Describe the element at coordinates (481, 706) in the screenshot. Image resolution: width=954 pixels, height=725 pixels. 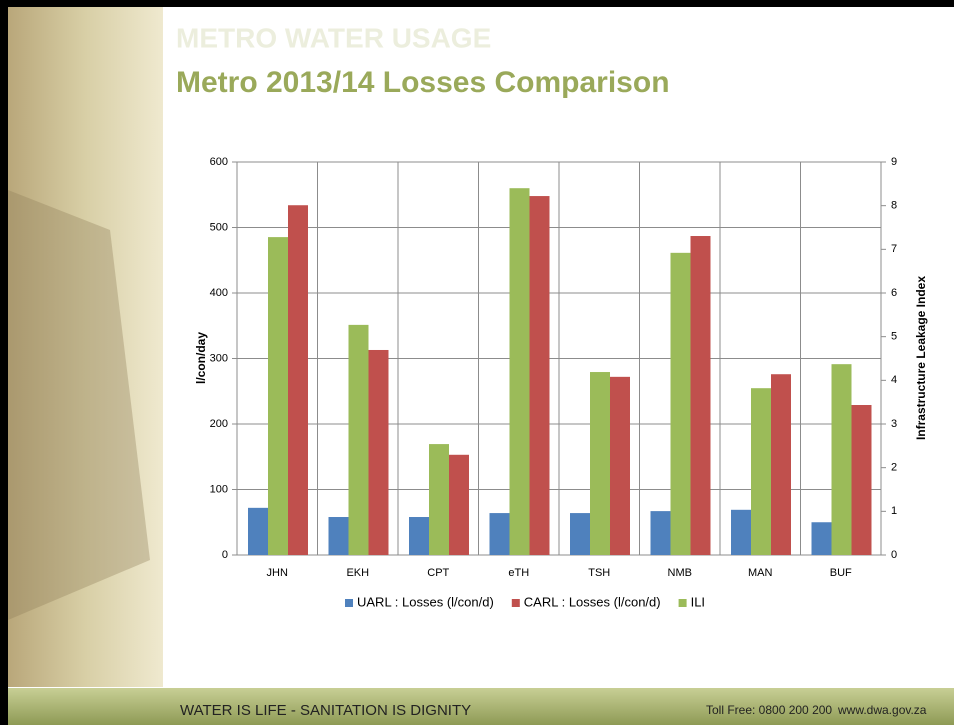
I see `footer-bar` at that location.